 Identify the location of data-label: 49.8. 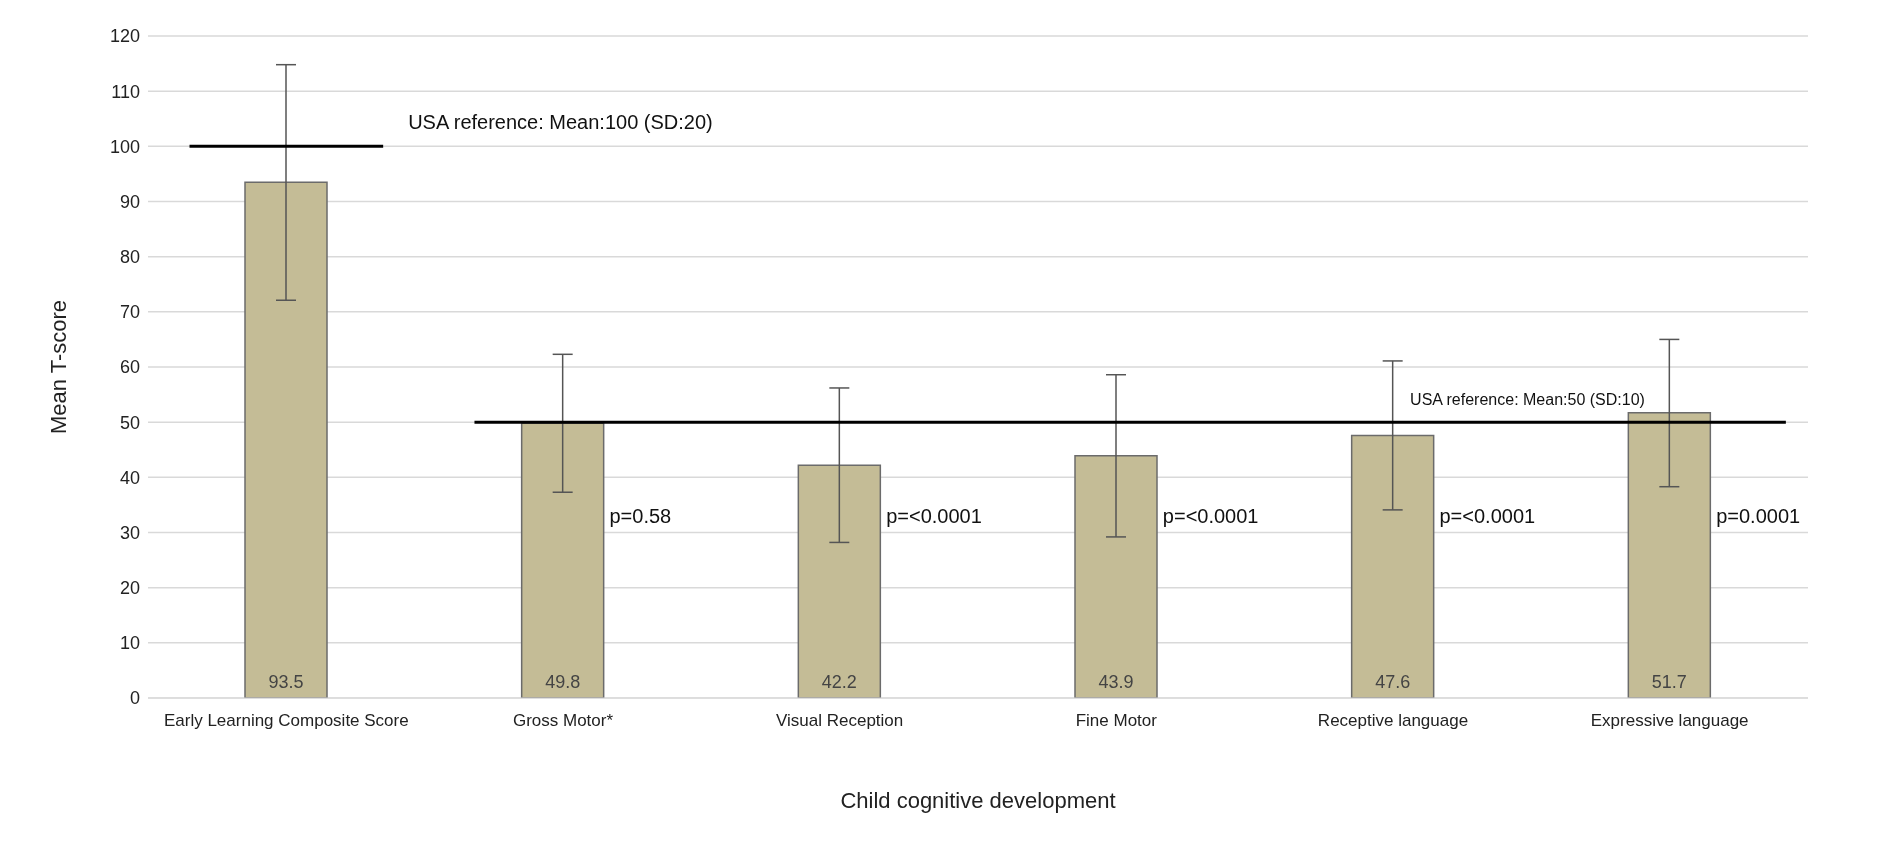
(563, 682).